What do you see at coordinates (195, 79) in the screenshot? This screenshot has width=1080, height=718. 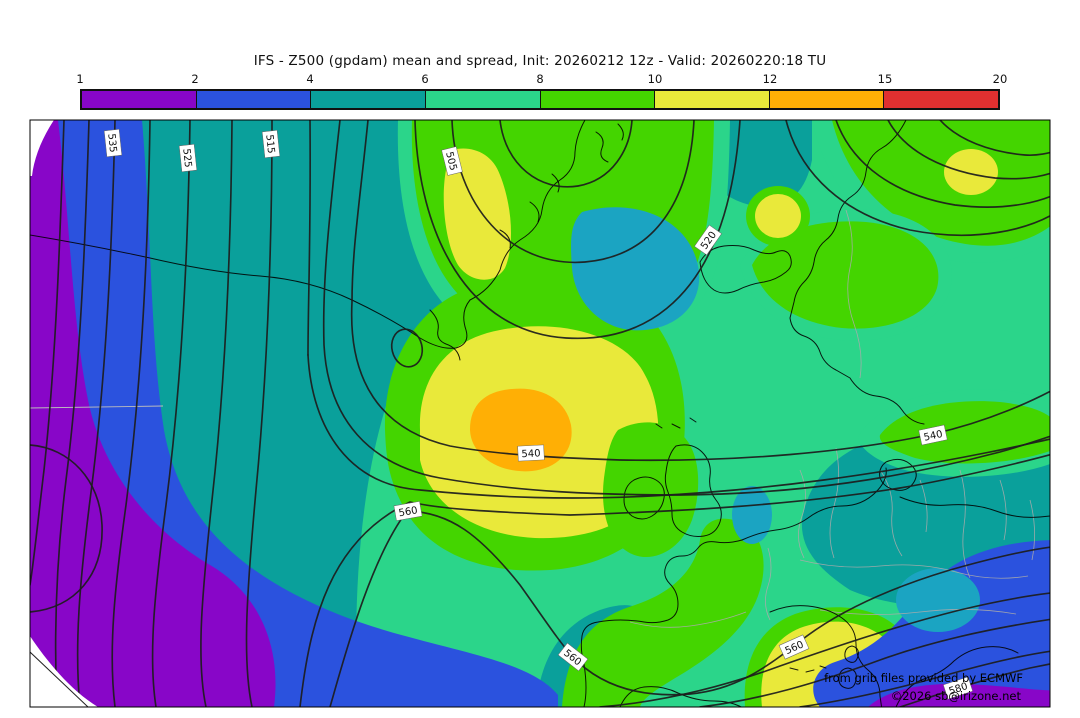 I see `colorbar-tick: 2` at bounding box center [195, 79].